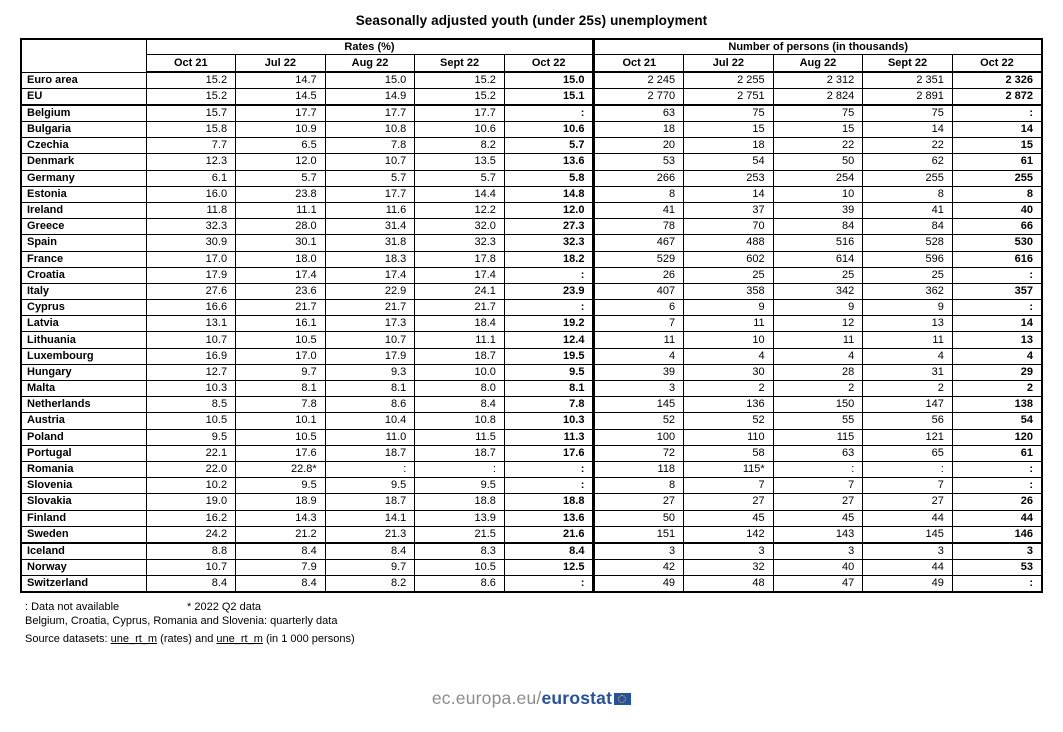 The width and height of the screenshot is (1063, 732). I want to click on rate-cell: 10.0, so click(459, 372).